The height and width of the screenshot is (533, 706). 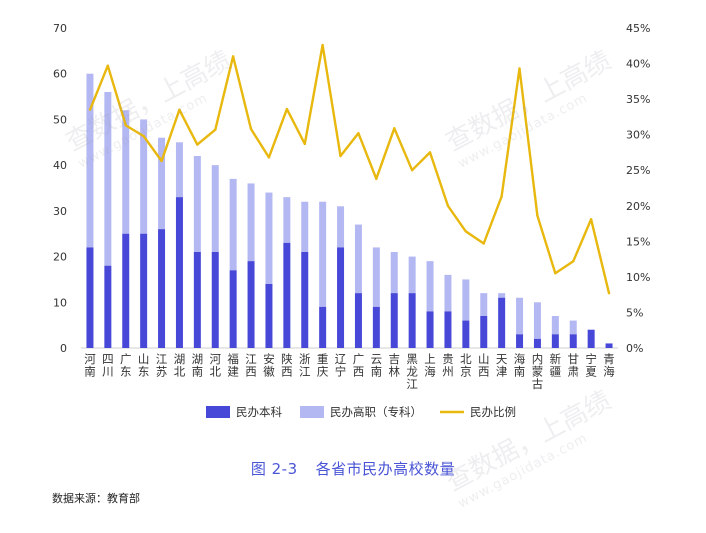 What do you see at coordinates (60, 165) in the screenshot?
I see `y-left-tick-label: 40` at bounding box center [60, 165].